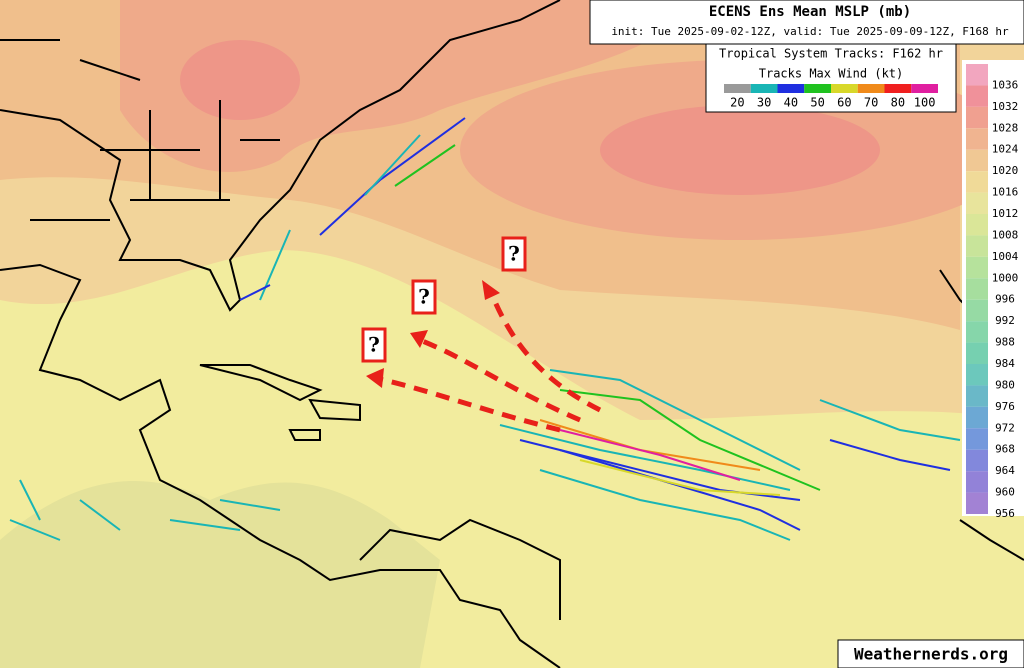  Describe the element at coordinates (1005, 470) in the screenshot. I see `colorbar-label: 964` at that location.